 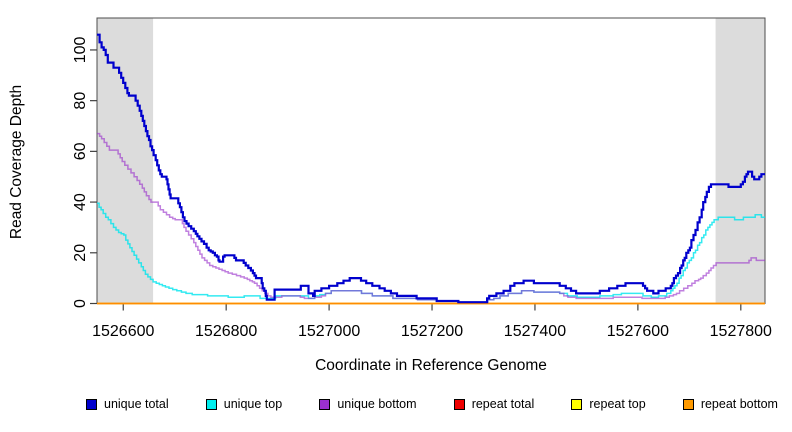 I want to click on x-tick-label: 1527200, so click(x=432, y=331).